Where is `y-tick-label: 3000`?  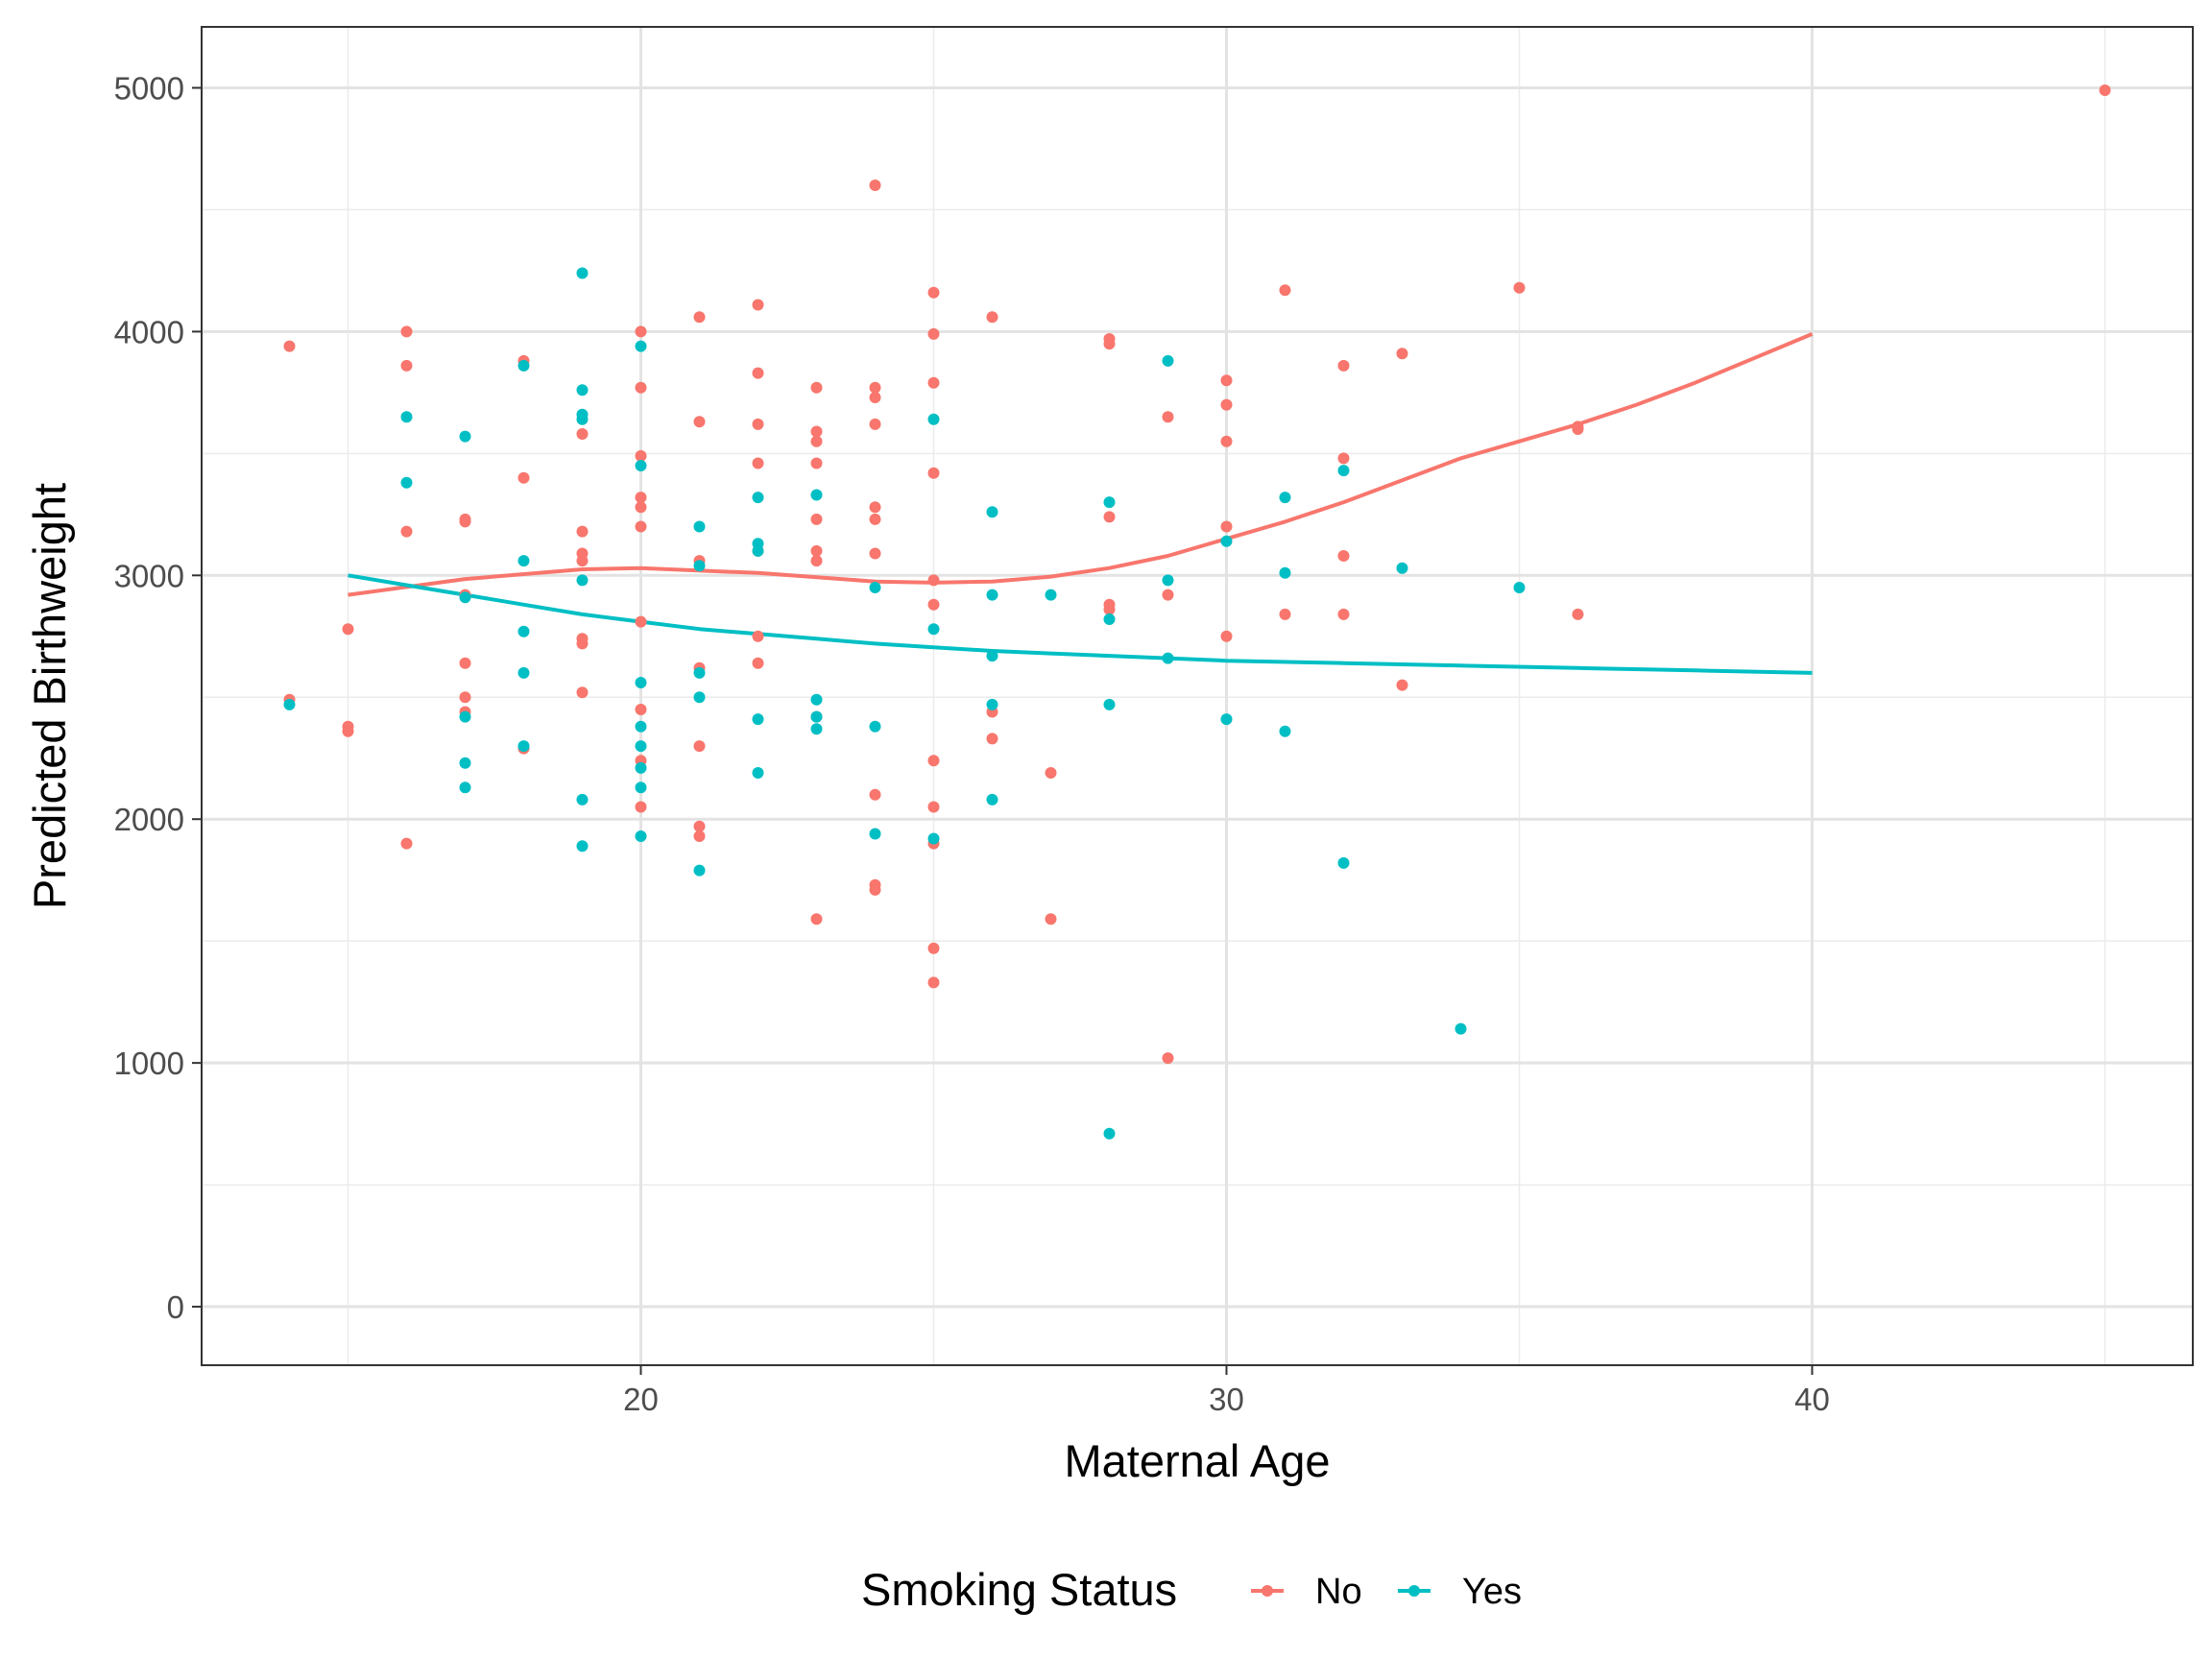
y-tick-label: 3000 is located at coordinates (149, 575).